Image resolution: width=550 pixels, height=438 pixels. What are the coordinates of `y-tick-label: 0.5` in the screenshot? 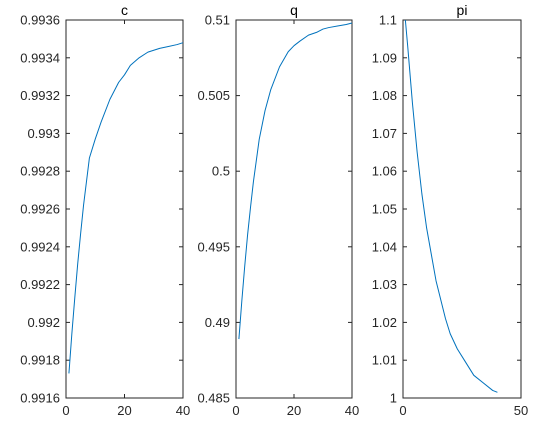 It's located at (221, 171).